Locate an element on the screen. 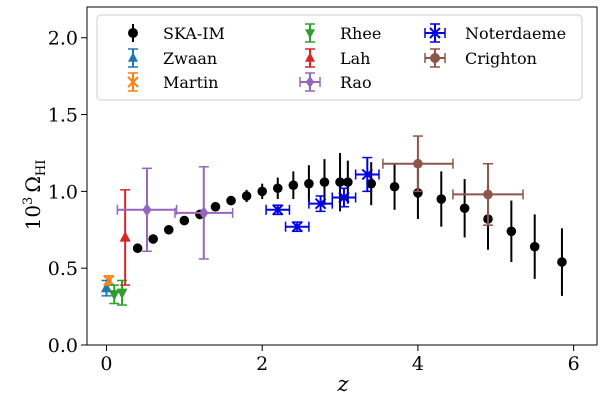 Image resolution: width=607 pixels, height=396 pixels. y-tick-label: 0.5 is located at coordinates (63, 269).